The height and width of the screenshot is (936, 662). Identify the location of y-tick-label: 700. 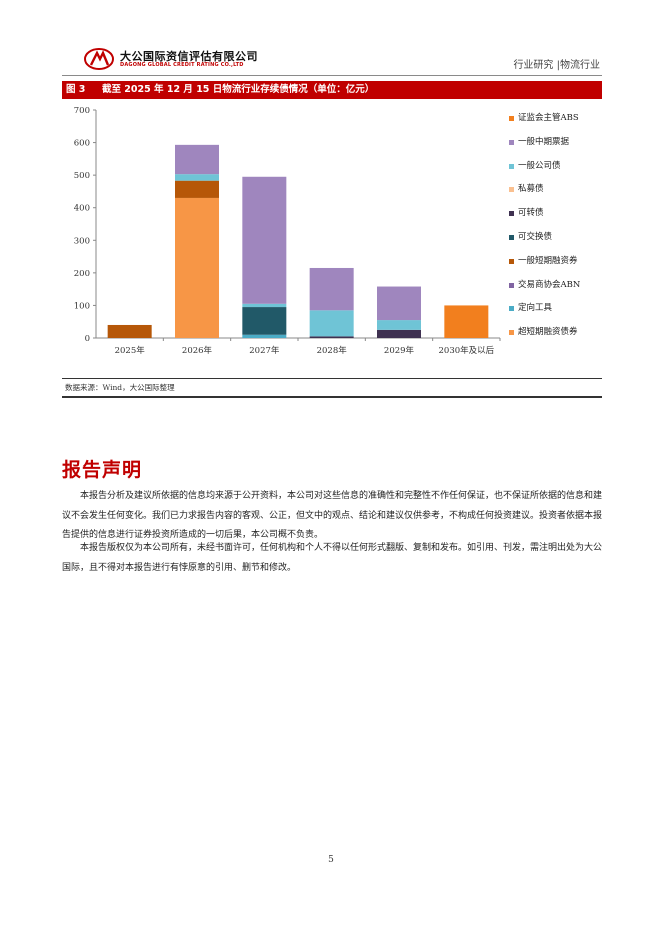
(82, 111).